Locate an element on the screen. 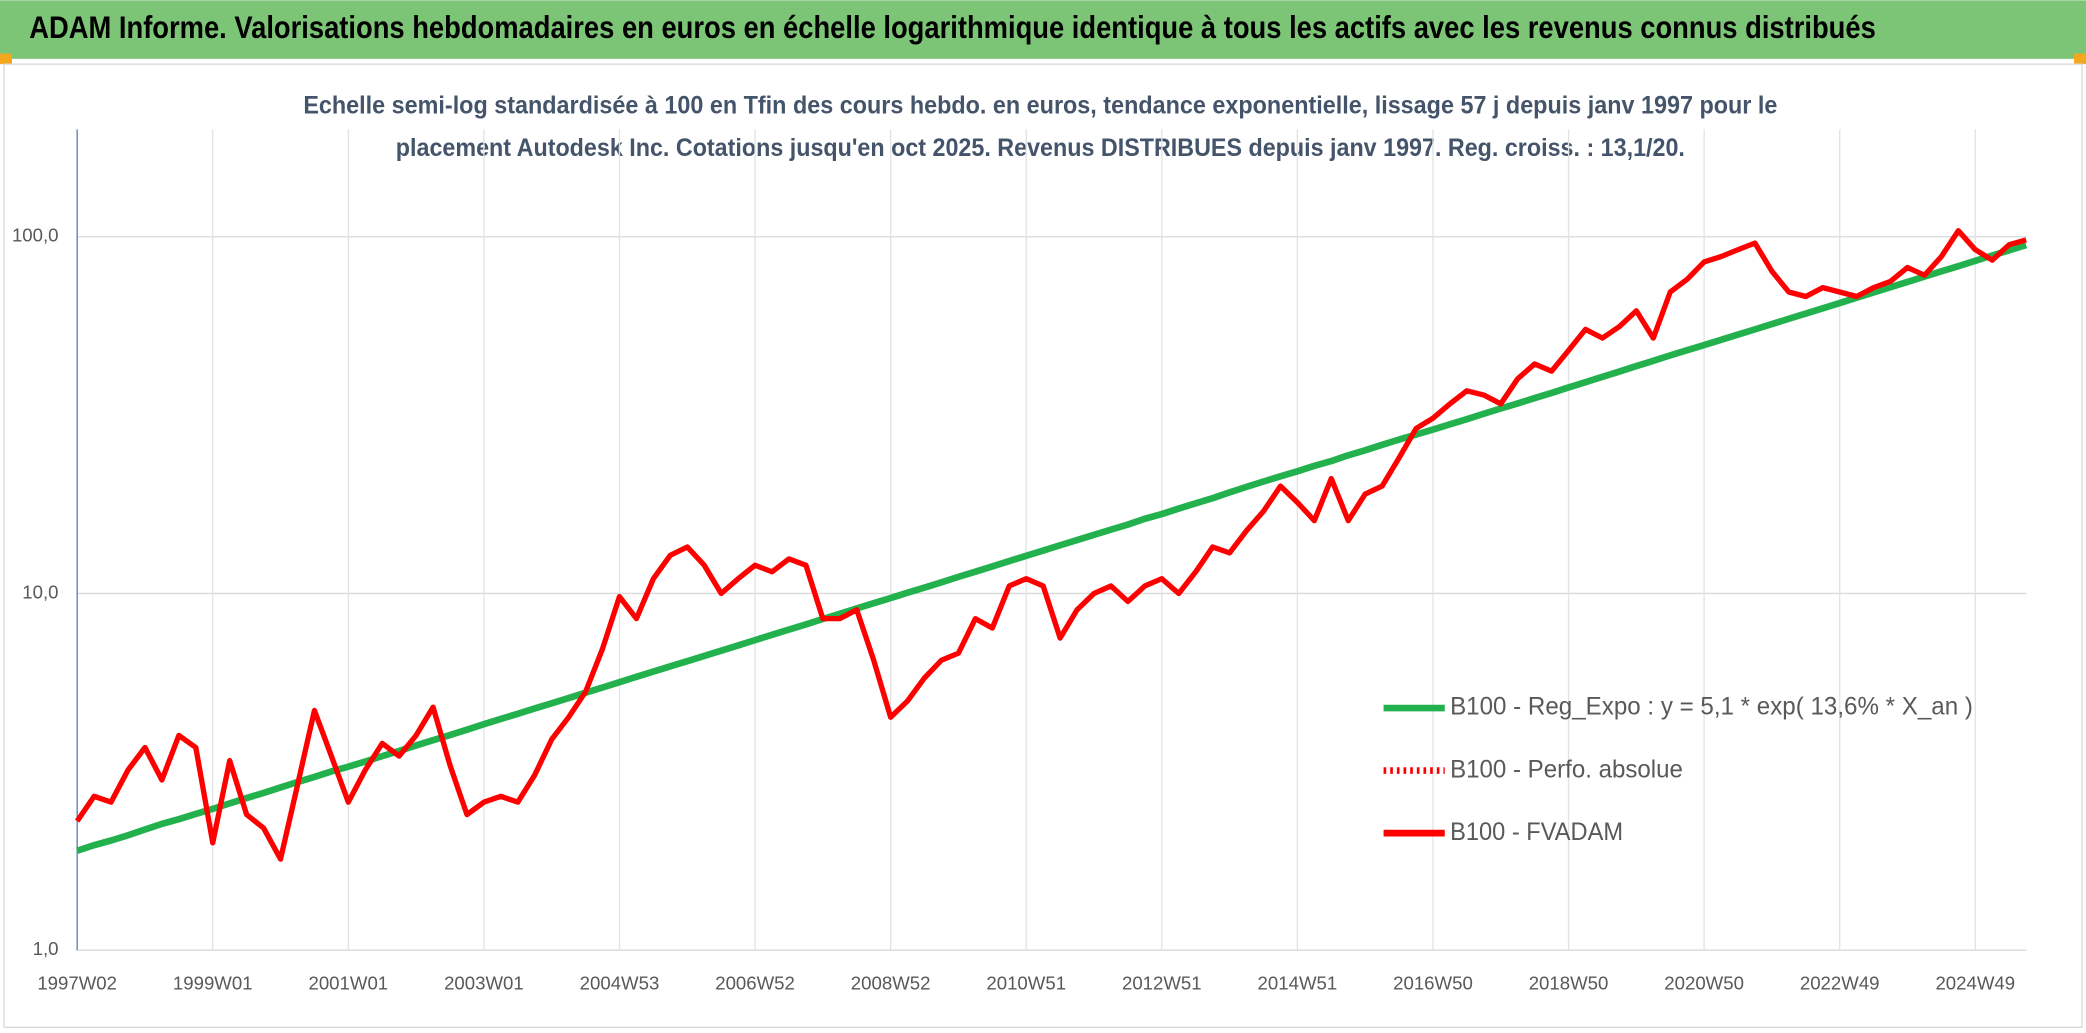 This screenshot has height=1033, width=2086. x-tick-label: 2010W51 is located at coordinates (1026, 983).